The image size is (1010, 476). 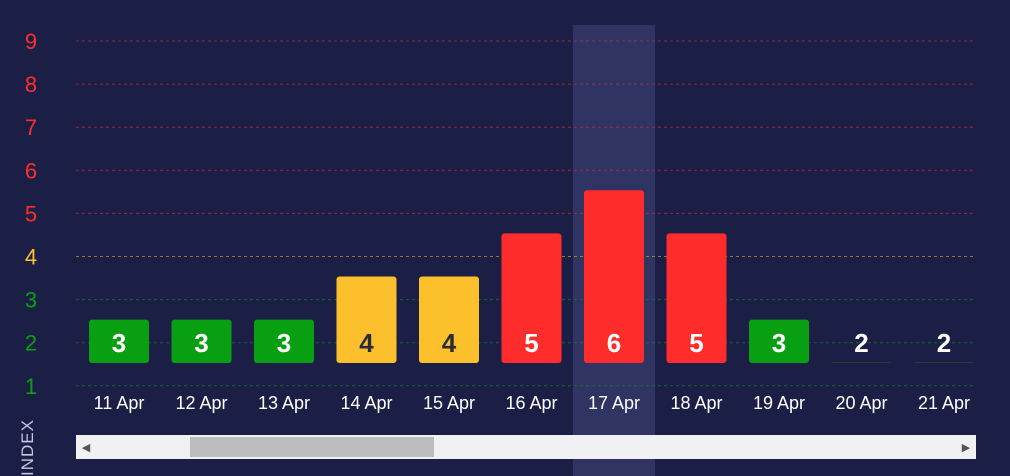 What do you see at coordinates (696, 403) in the screenshot?
I see `x-tick-label: 18 Apr` at bounding box center [696, 403].